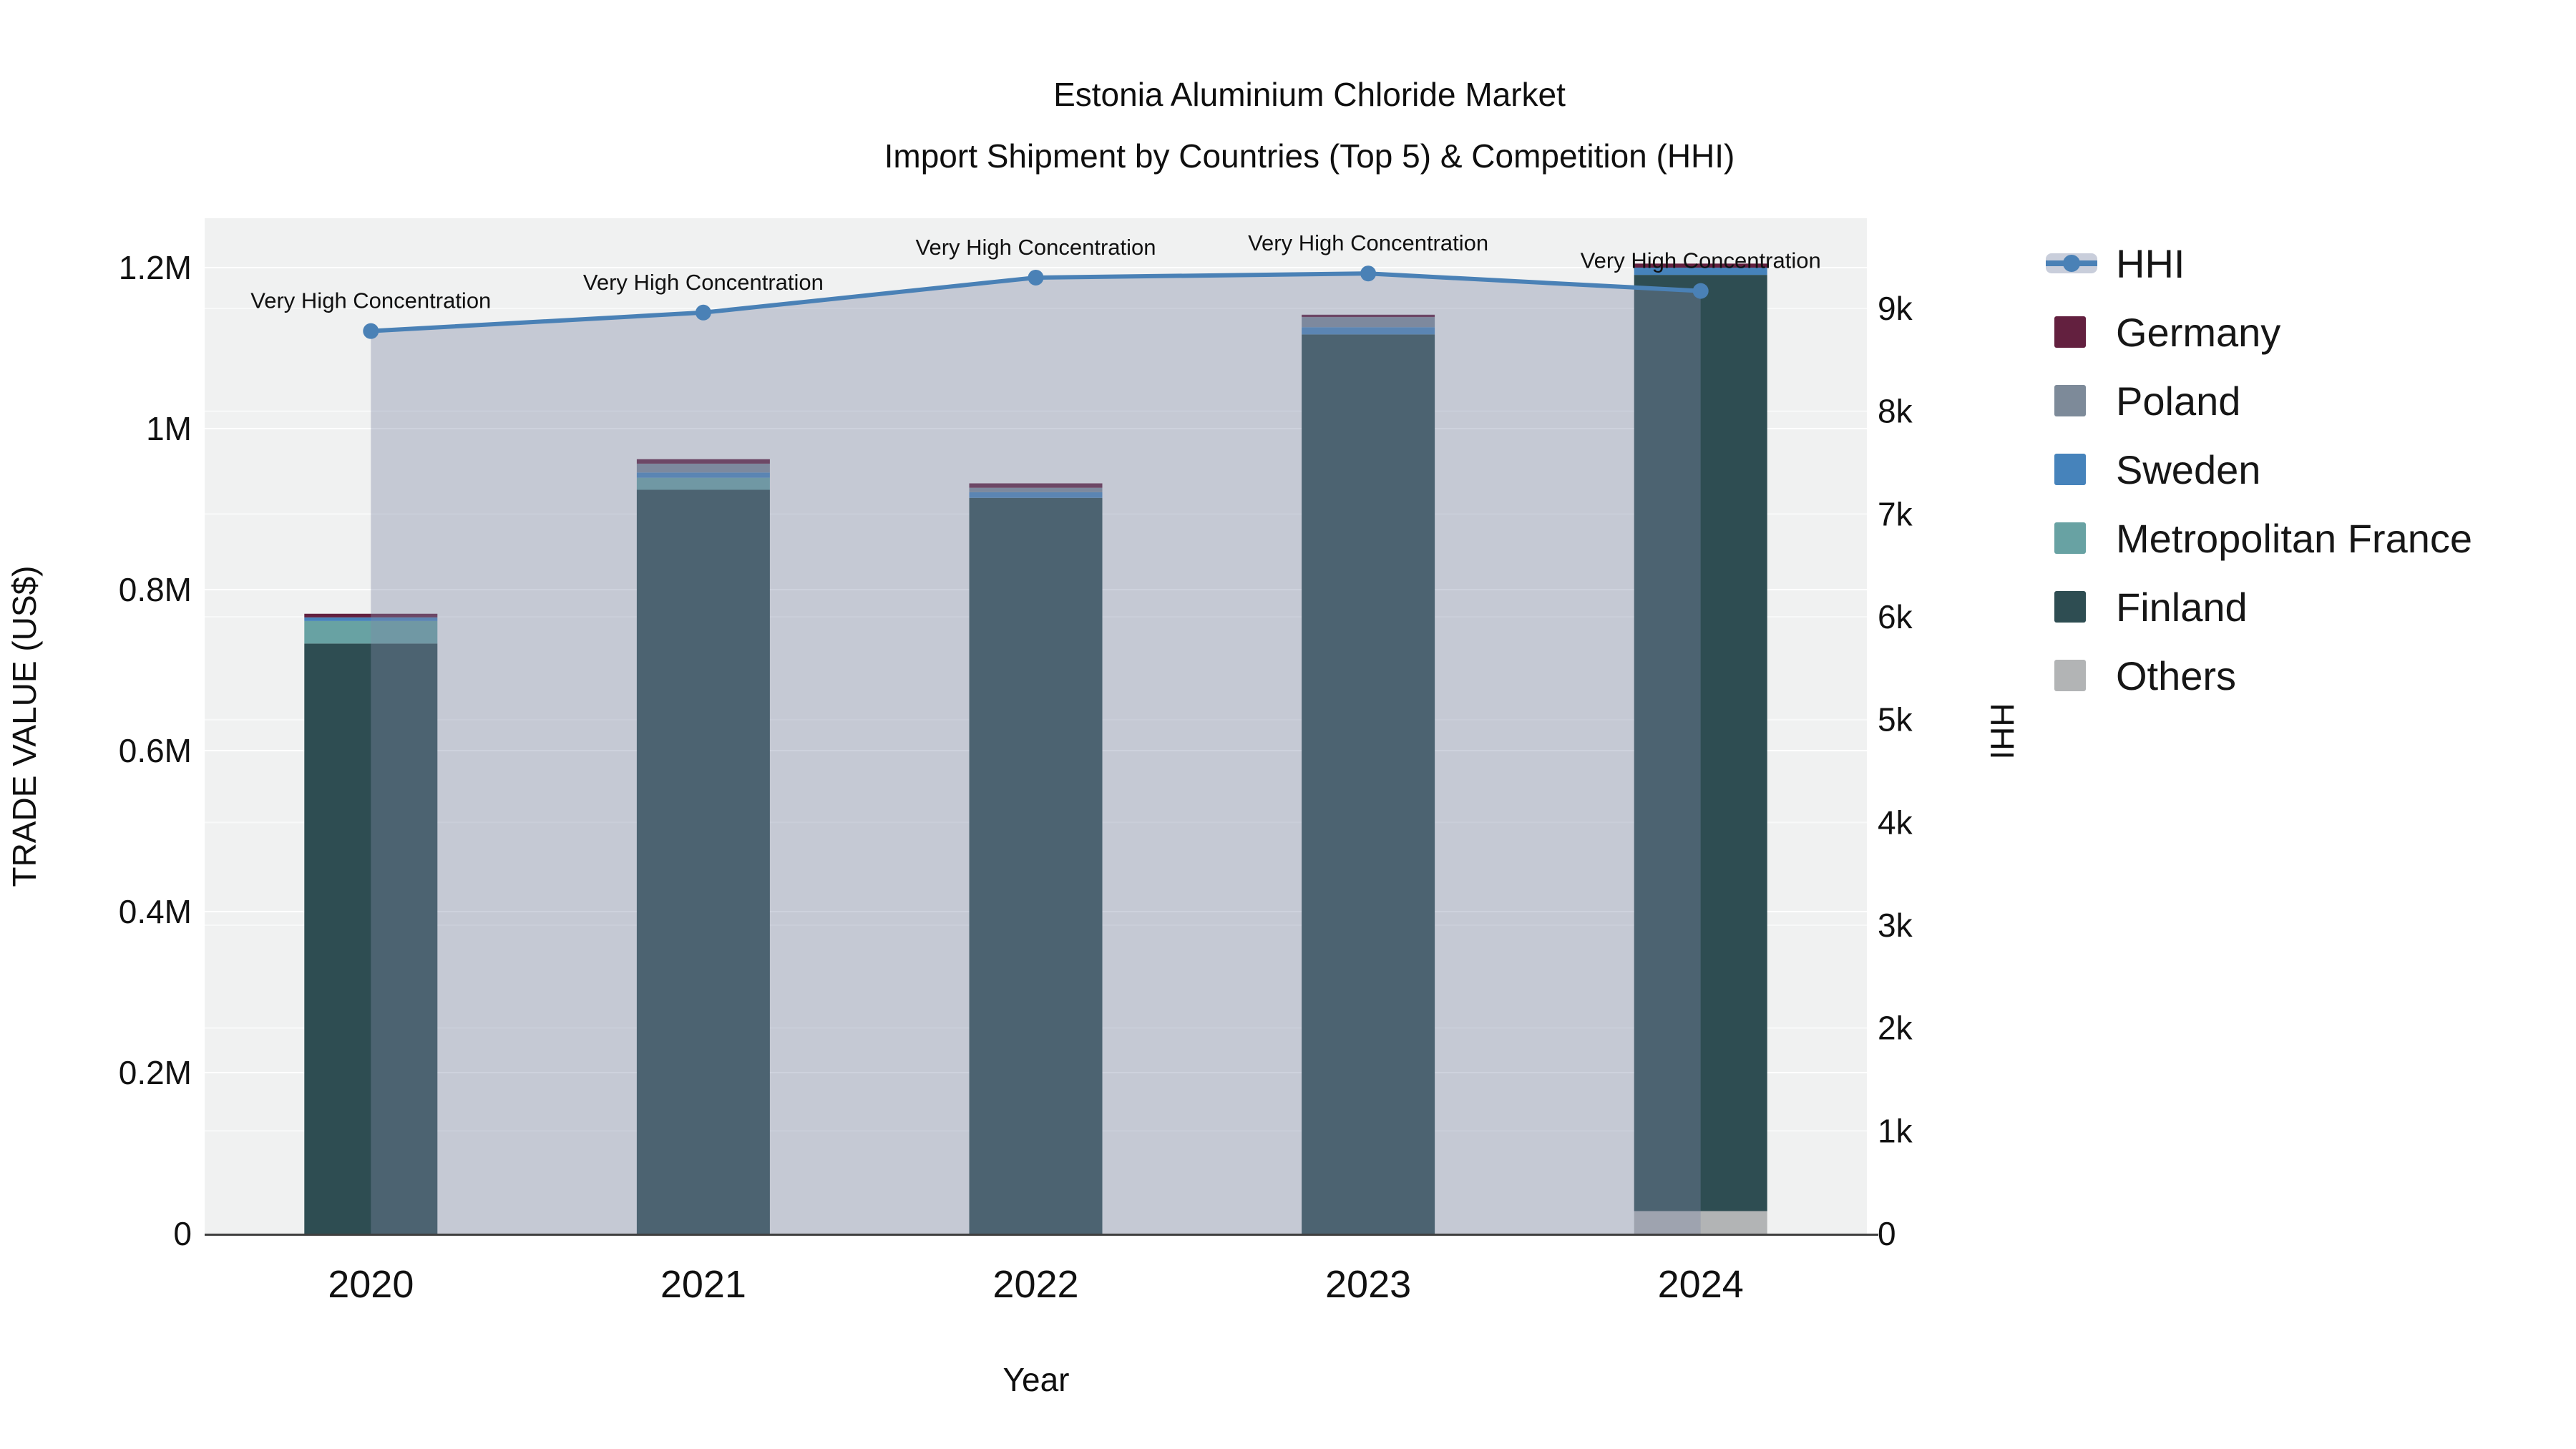 This screenshot has width=2576, height=1449. What do you see at coordinates (155, 589) in the screenshot?
I see `y-left-tick-0.8M: 0.8M` at bounding box center [155, 589].